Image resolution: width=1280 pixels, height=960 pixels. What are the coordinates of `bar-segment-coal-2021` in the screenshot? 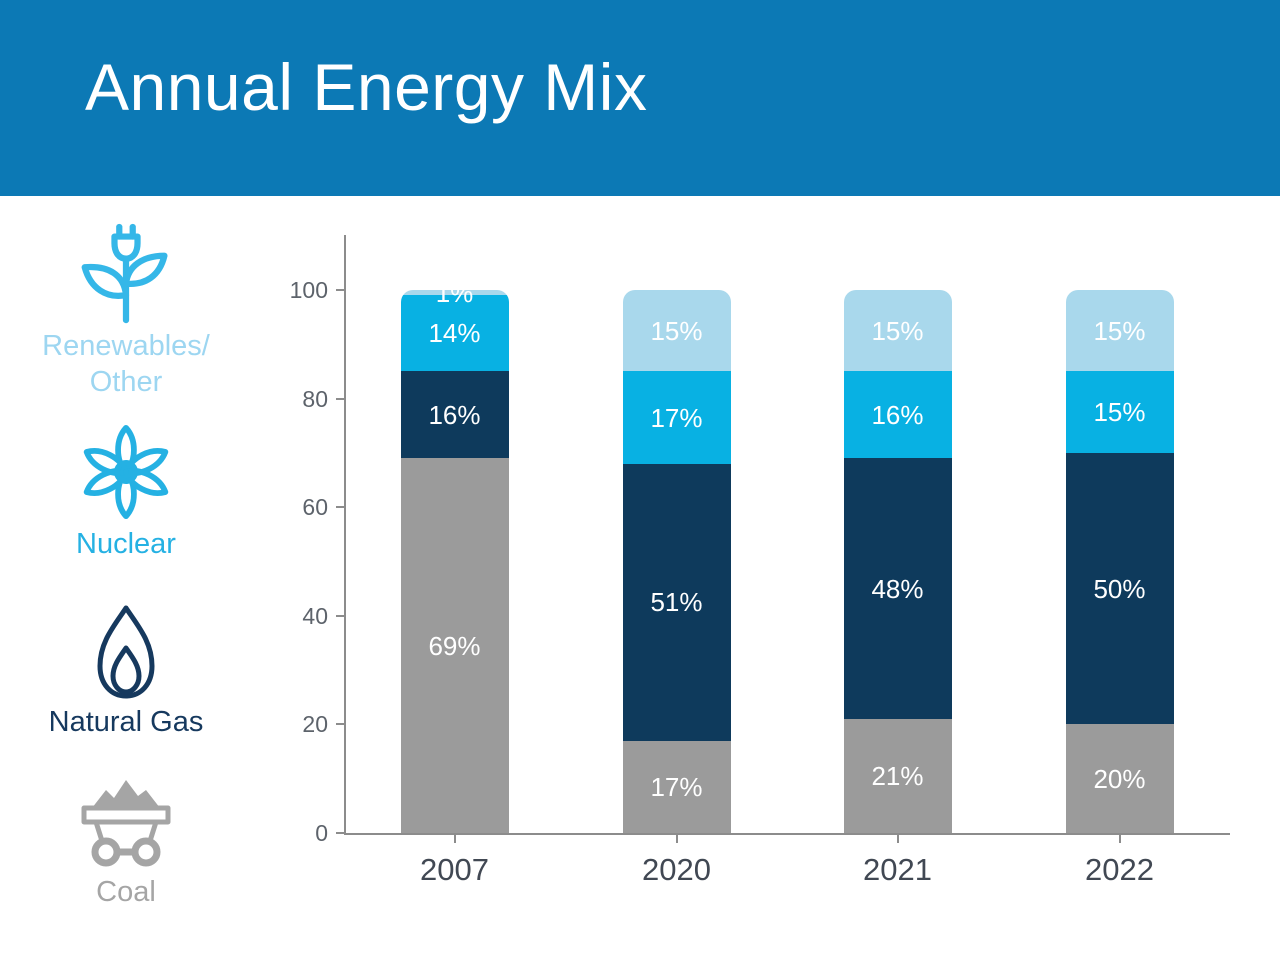 It's located at (897, 775).